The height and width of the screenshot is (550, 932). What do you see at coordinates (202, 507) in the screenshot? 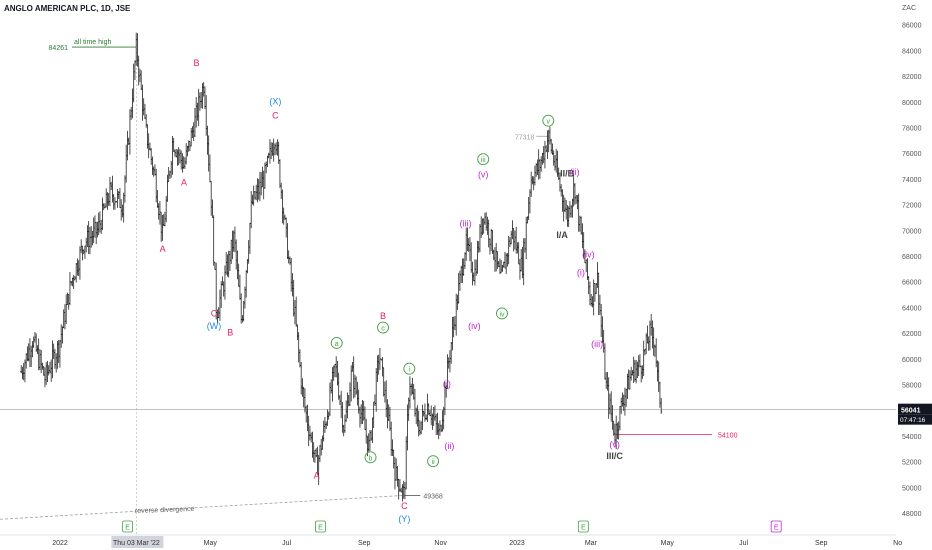
I see `divergence-line` at bounding box center [202, 507].